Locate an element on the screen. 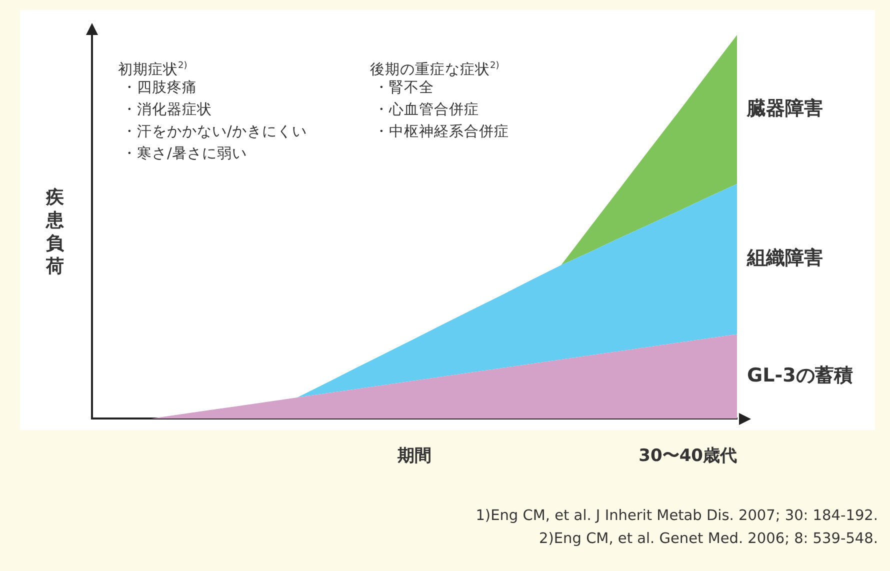 The height and width of the screenshot is (571, 890). text: 30〜40歳代 is located at coordinates (687, 456).